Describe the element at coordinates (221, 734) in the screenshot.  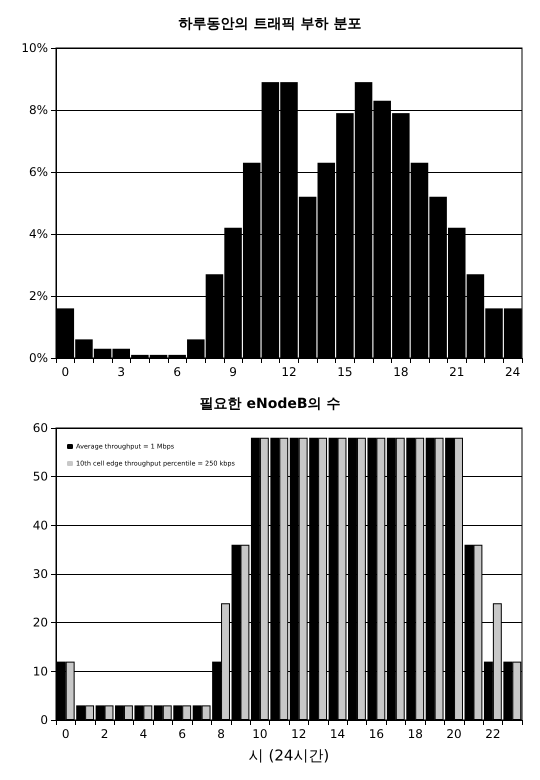
I see `x-tick-label: 8` at that location.